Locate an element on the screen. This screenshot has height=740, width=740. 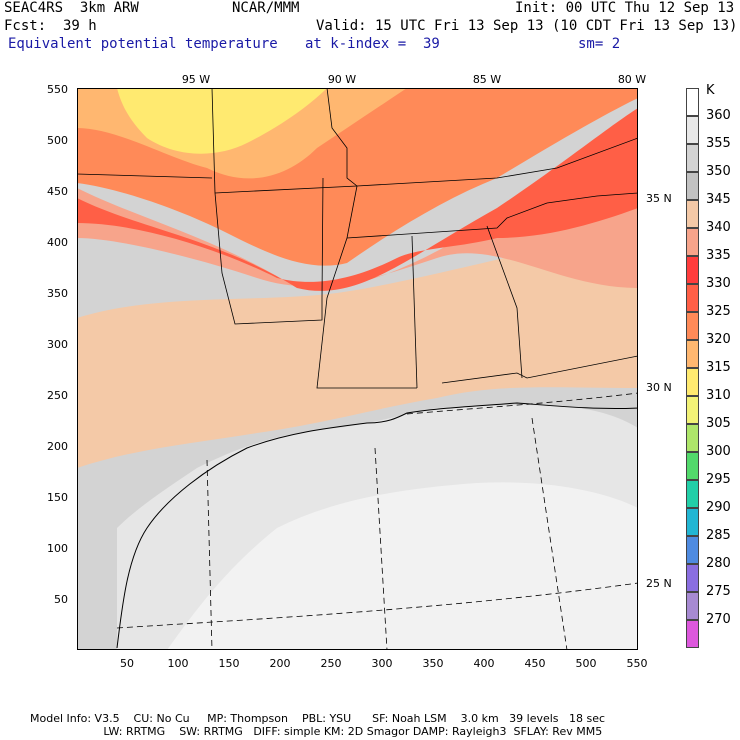
smoothing-label: sm= 2 is located at coordinates (599, 44).